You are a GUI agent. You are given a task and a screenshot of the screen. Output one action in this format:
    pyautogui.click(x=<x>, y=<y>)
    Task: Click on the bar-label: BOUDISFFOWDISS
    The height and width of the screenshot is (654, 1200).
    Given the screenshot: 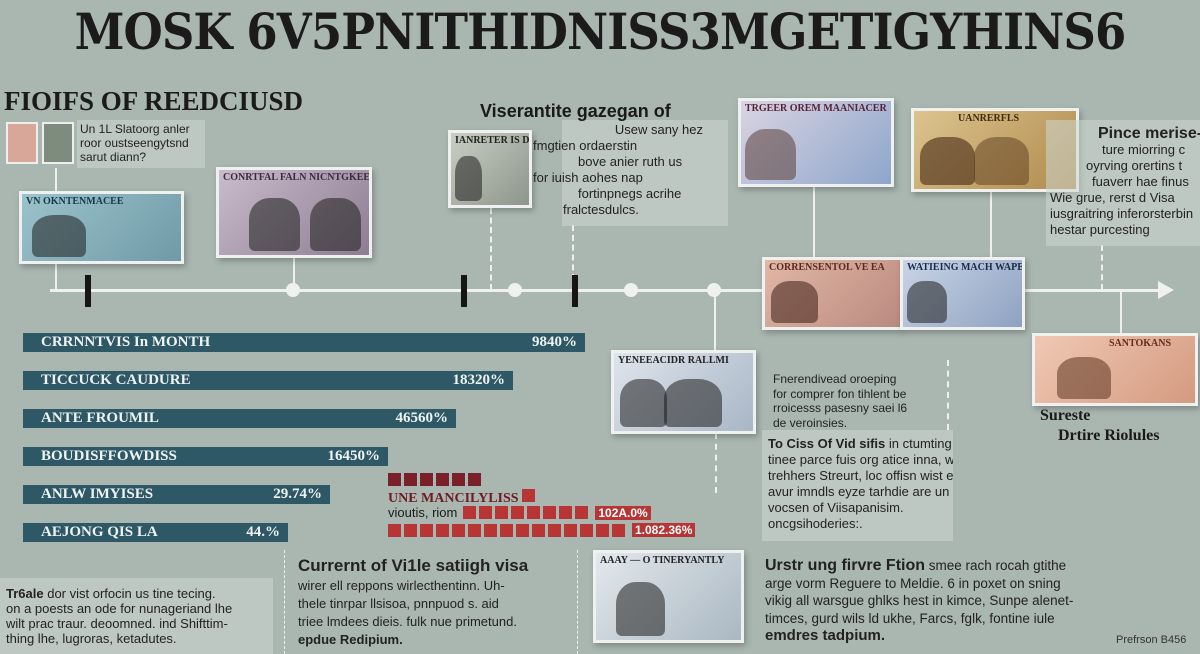 What is the action you would take?
    pyautogui.click(x=109, y=456)
    